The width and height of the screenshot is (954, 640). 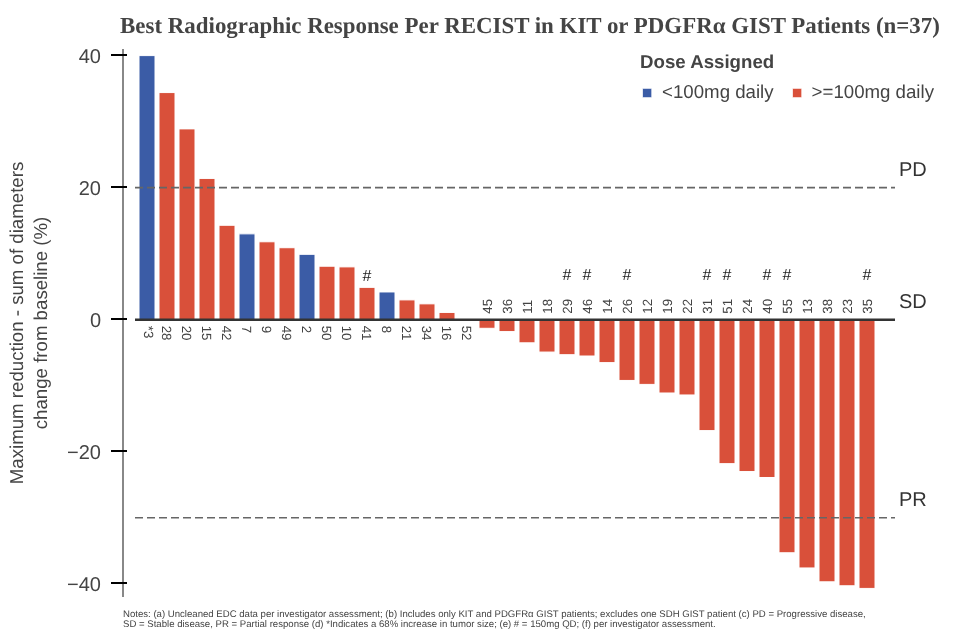 I want to click on ref-line-label: PD, so click(x=913, y=170).